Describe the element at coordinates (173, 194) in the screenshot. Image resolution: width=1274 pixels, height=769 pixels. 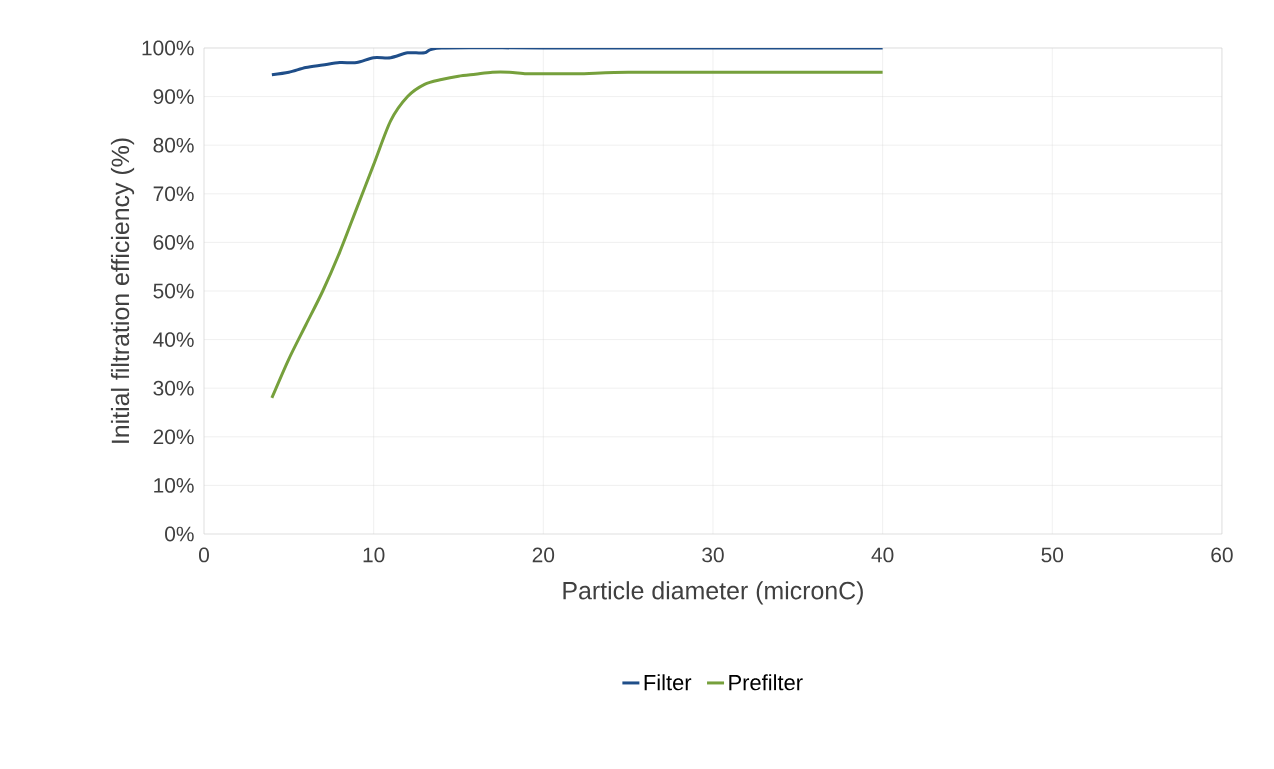
I see `y-tick-label: 70%` at that location.